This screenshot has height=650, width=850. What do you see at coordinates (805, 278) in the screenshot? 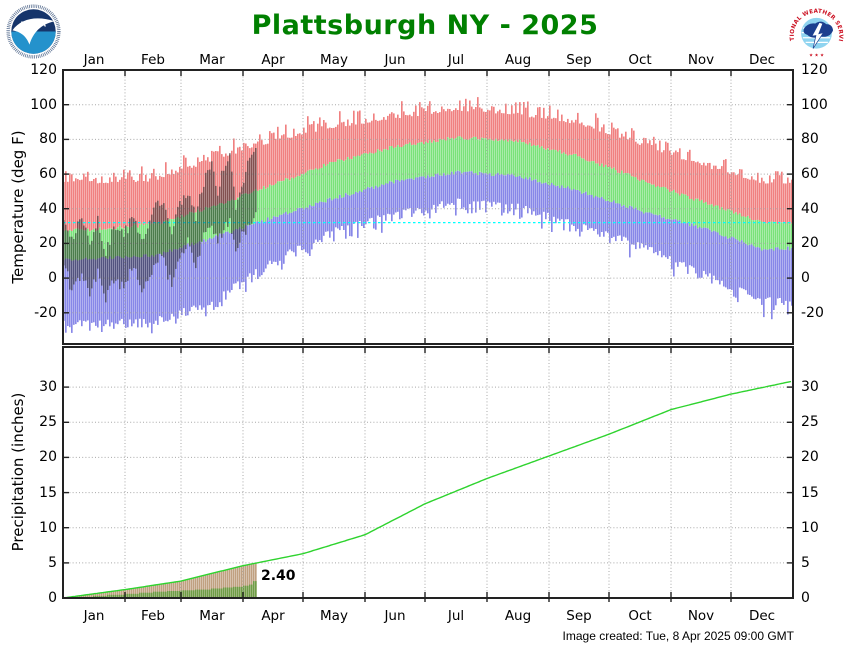
I see `temp-tick-right: 0` at bounding box center [805, 278].